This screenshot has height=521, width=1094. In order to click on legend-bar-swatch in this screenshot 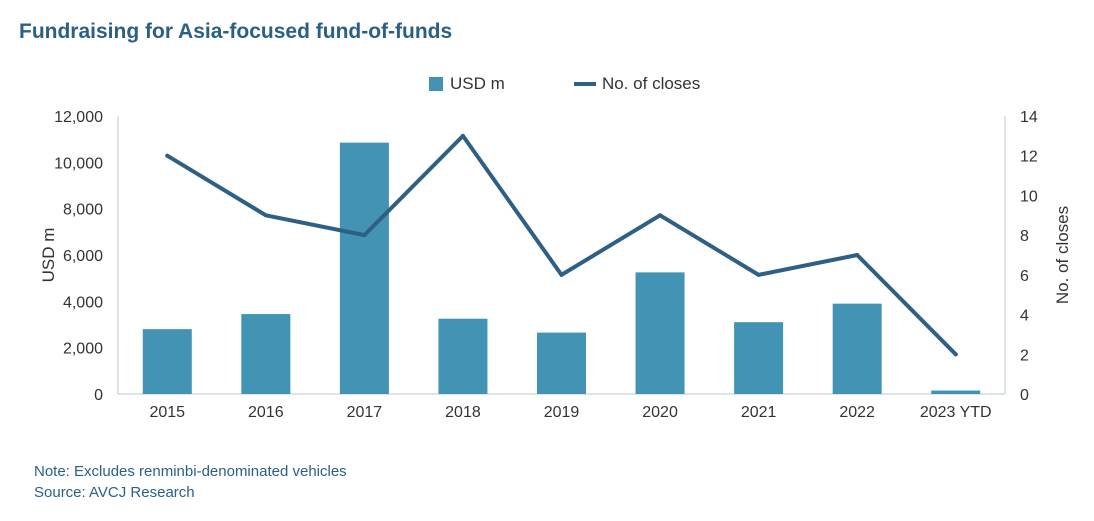, I will do `click(436, 84)`.